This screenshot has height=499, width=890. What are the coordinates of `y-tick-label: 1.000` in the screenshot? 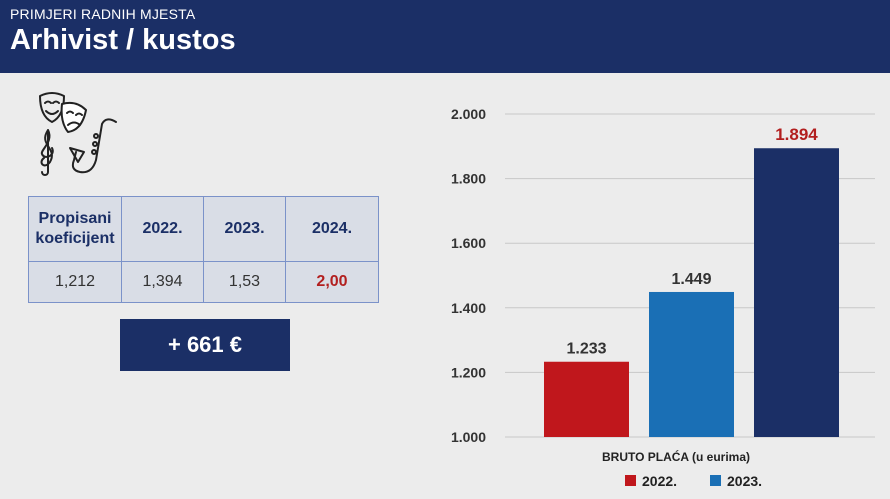 It's located at (468, 437).